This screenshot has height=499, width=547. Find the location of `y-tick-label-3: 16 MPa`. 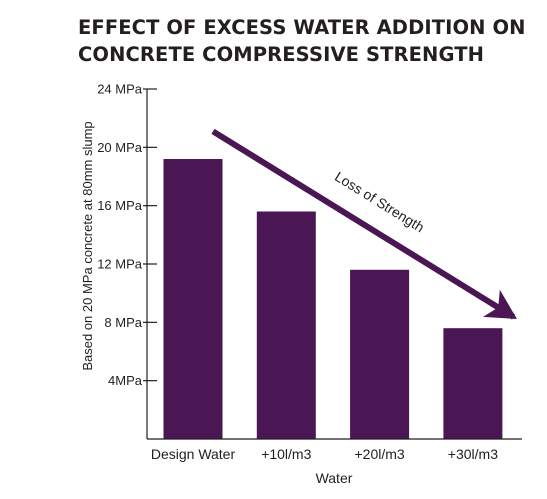

y-tick-label-3: 16 MPa is located at coordinates (120, 205).